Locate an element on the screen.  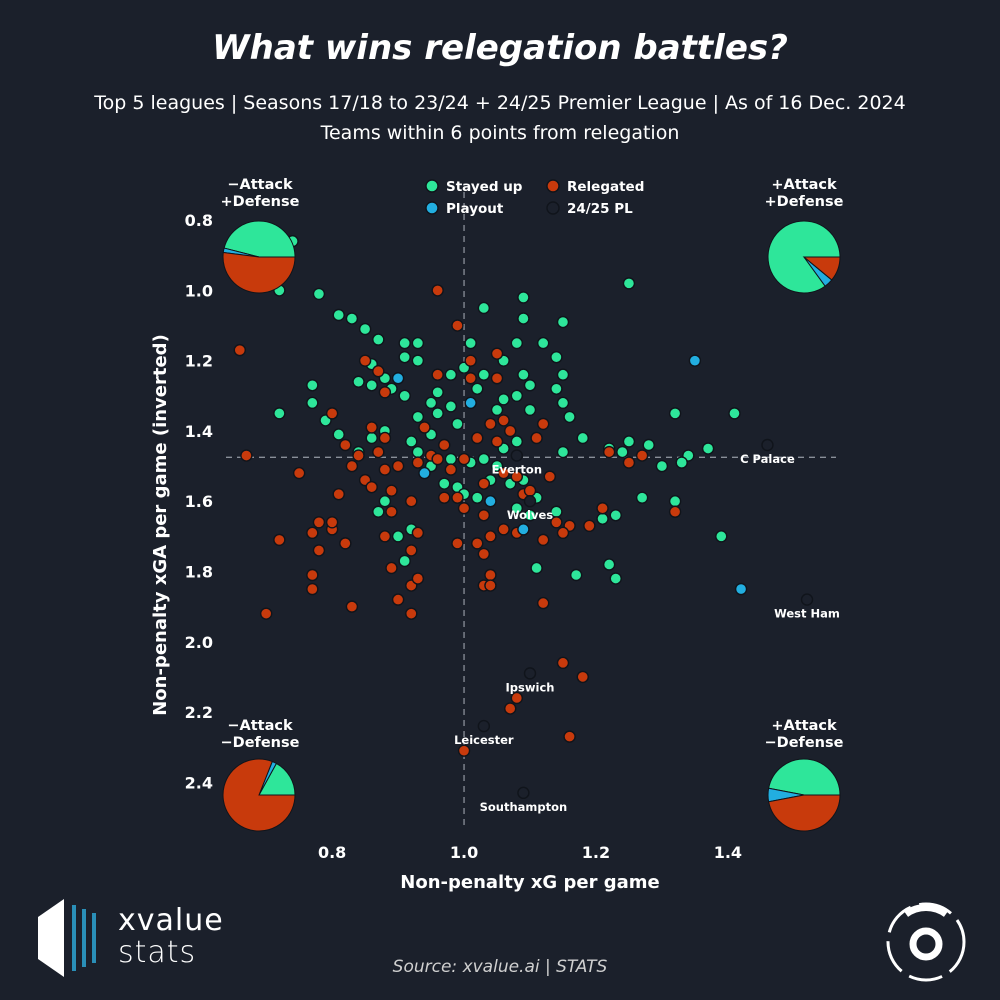
playout-point is located at coordinates (523, 529).